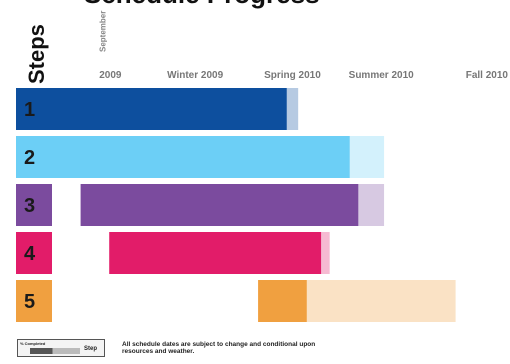  I want to click on x-tick-label: Winter 2009, so click(195, 75).